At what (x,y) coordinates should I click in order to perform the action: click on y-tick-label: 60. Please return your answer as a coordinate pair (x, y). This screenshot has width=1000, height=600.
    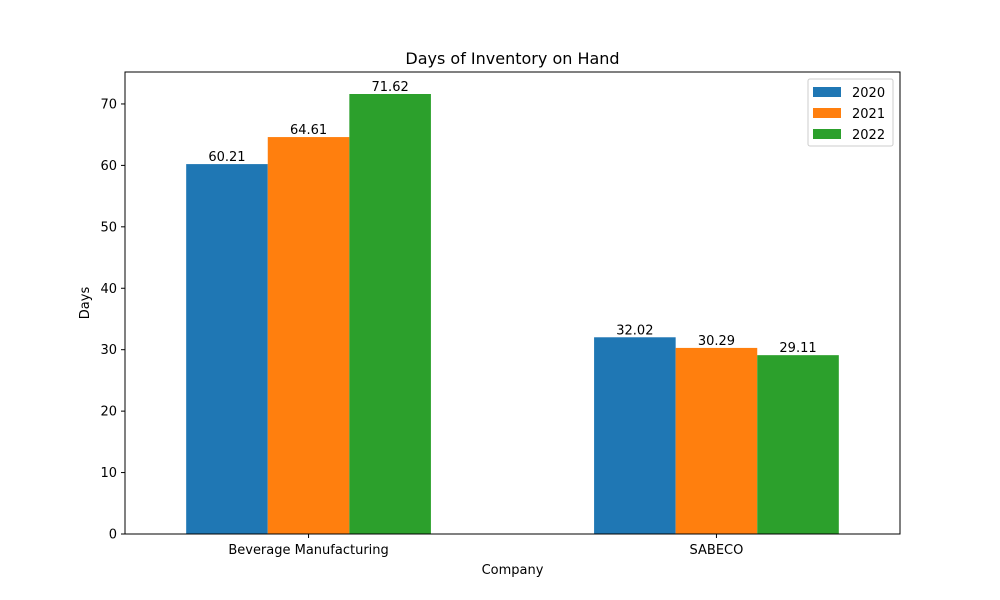
    Looking at the image, I should click on (108, 166).